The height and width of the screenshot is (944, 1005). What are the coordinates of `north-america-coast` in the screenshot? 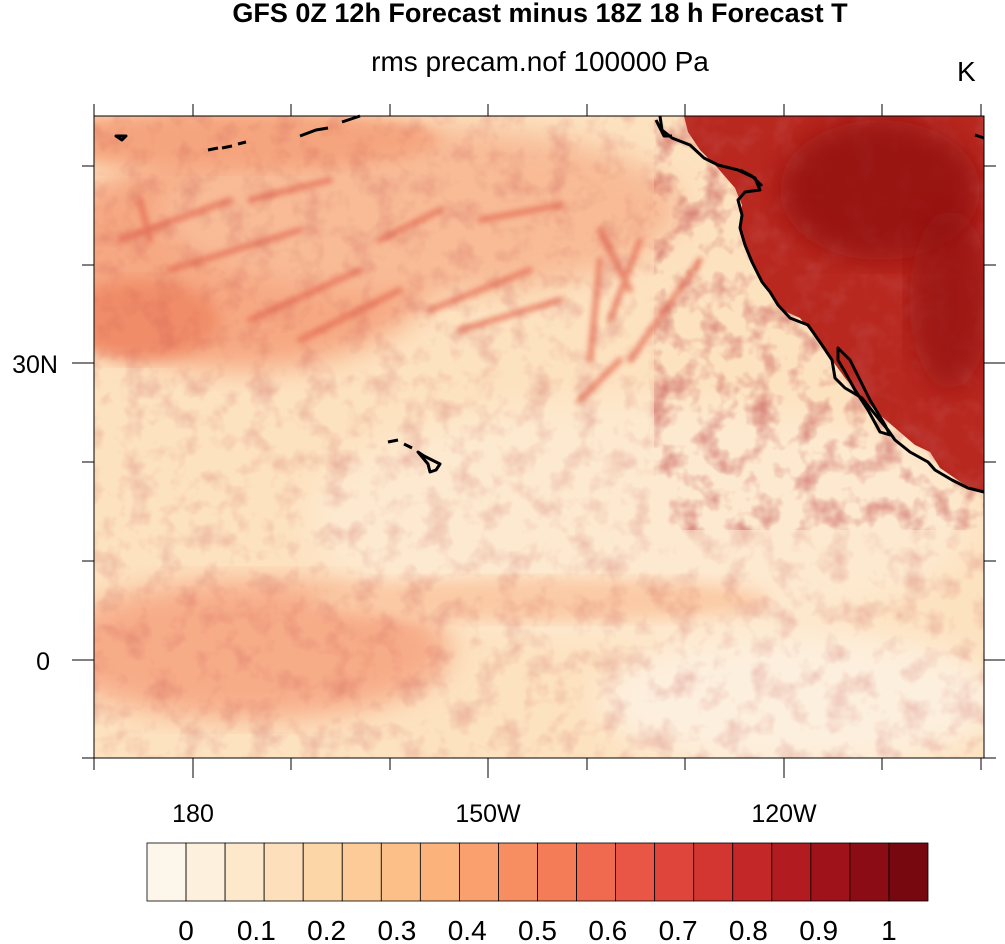 It's located at (821, 304).